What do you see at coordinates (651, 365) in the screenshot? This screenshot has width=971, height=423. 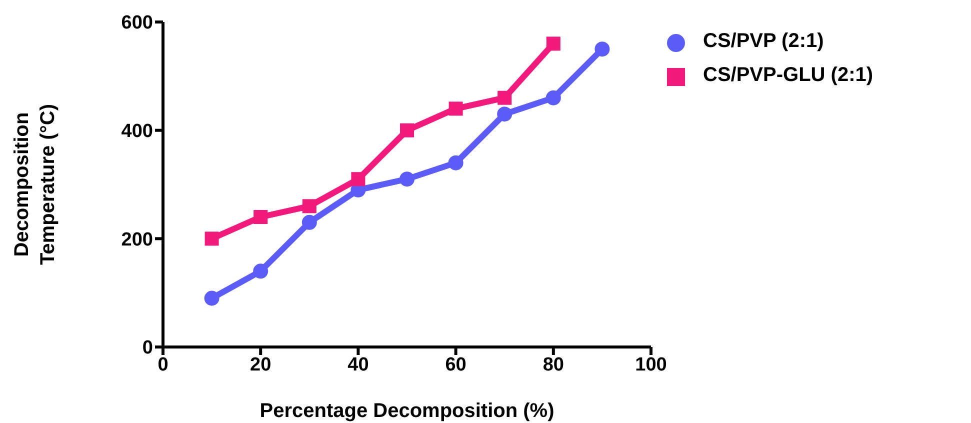 I see `x-tick-label: 100` at bounding box center [651, 365].